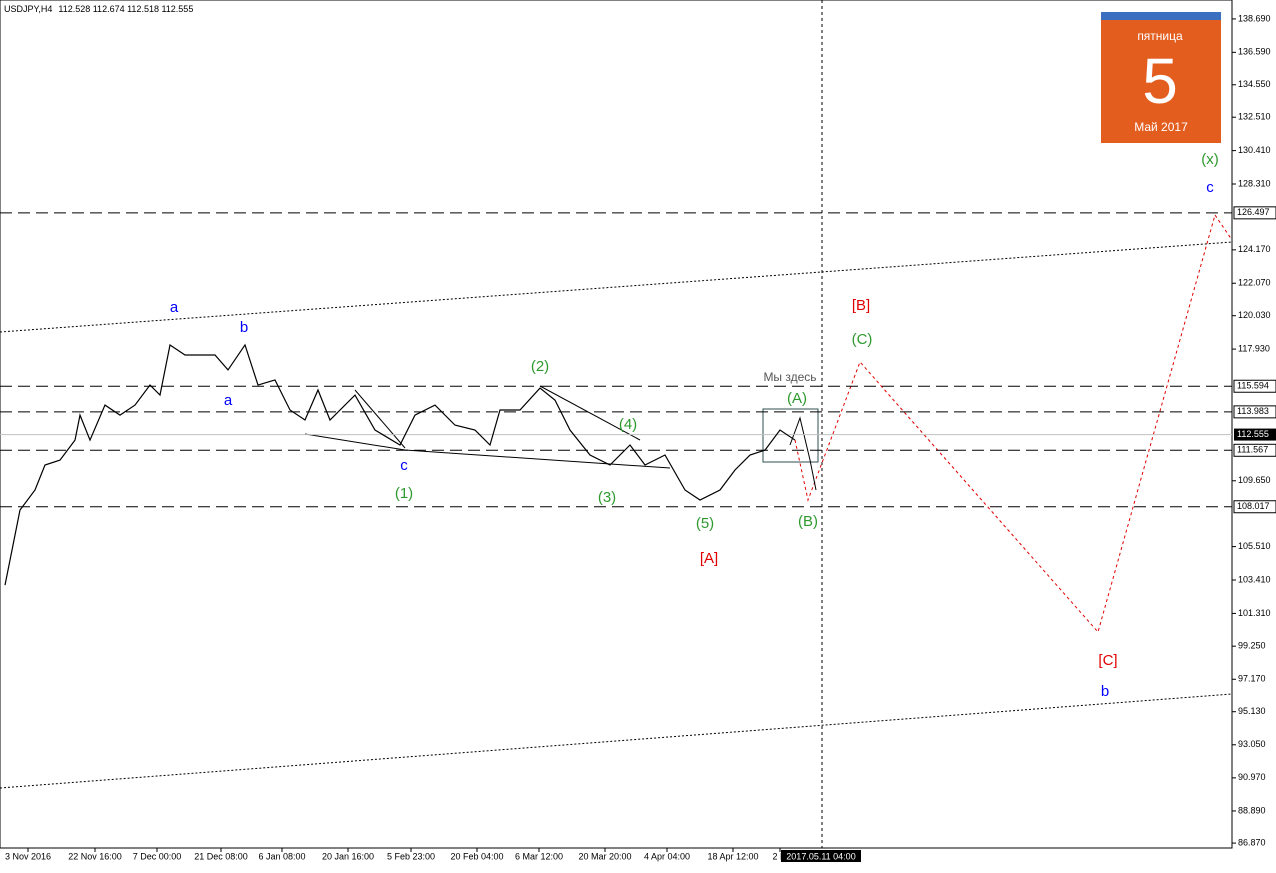 This screenshot has height=873, width=1276. What do you see at coordinates (157, 856) in the screenshot?
I see `x-tick-label: 7 Dec 00:00` at bounding box center [157, 856].